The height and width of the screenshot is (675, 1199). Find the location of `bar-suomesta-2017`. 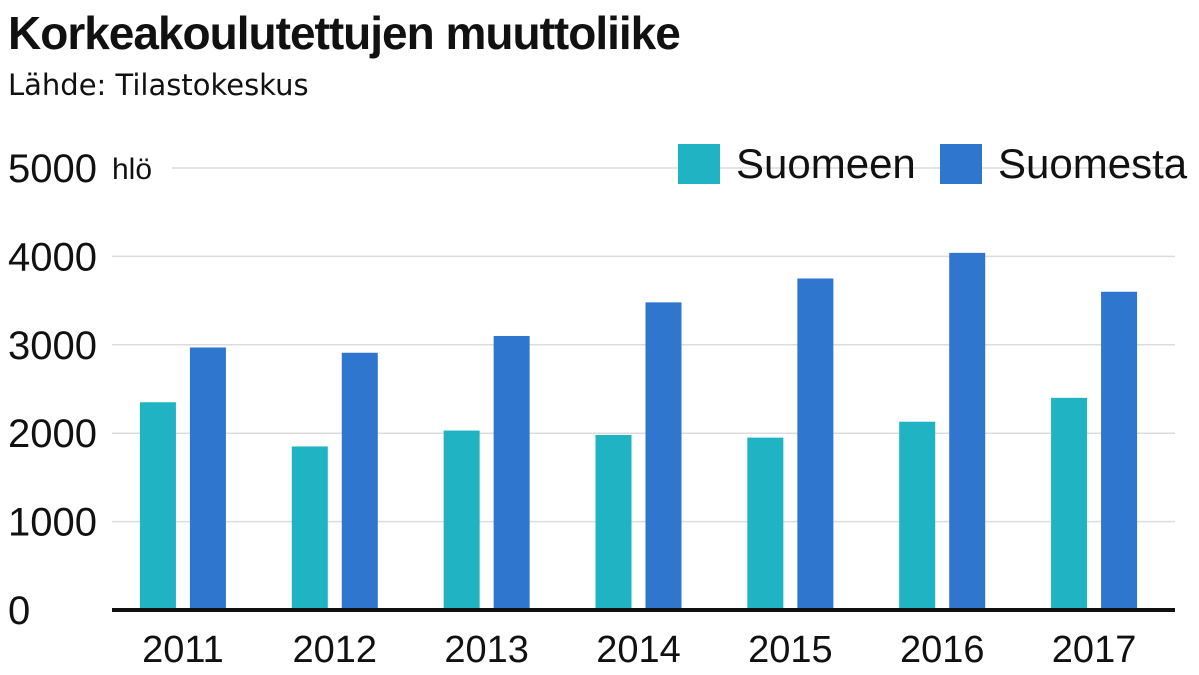

bar-suomesta-2017 is located at coordinates (1119, 450).